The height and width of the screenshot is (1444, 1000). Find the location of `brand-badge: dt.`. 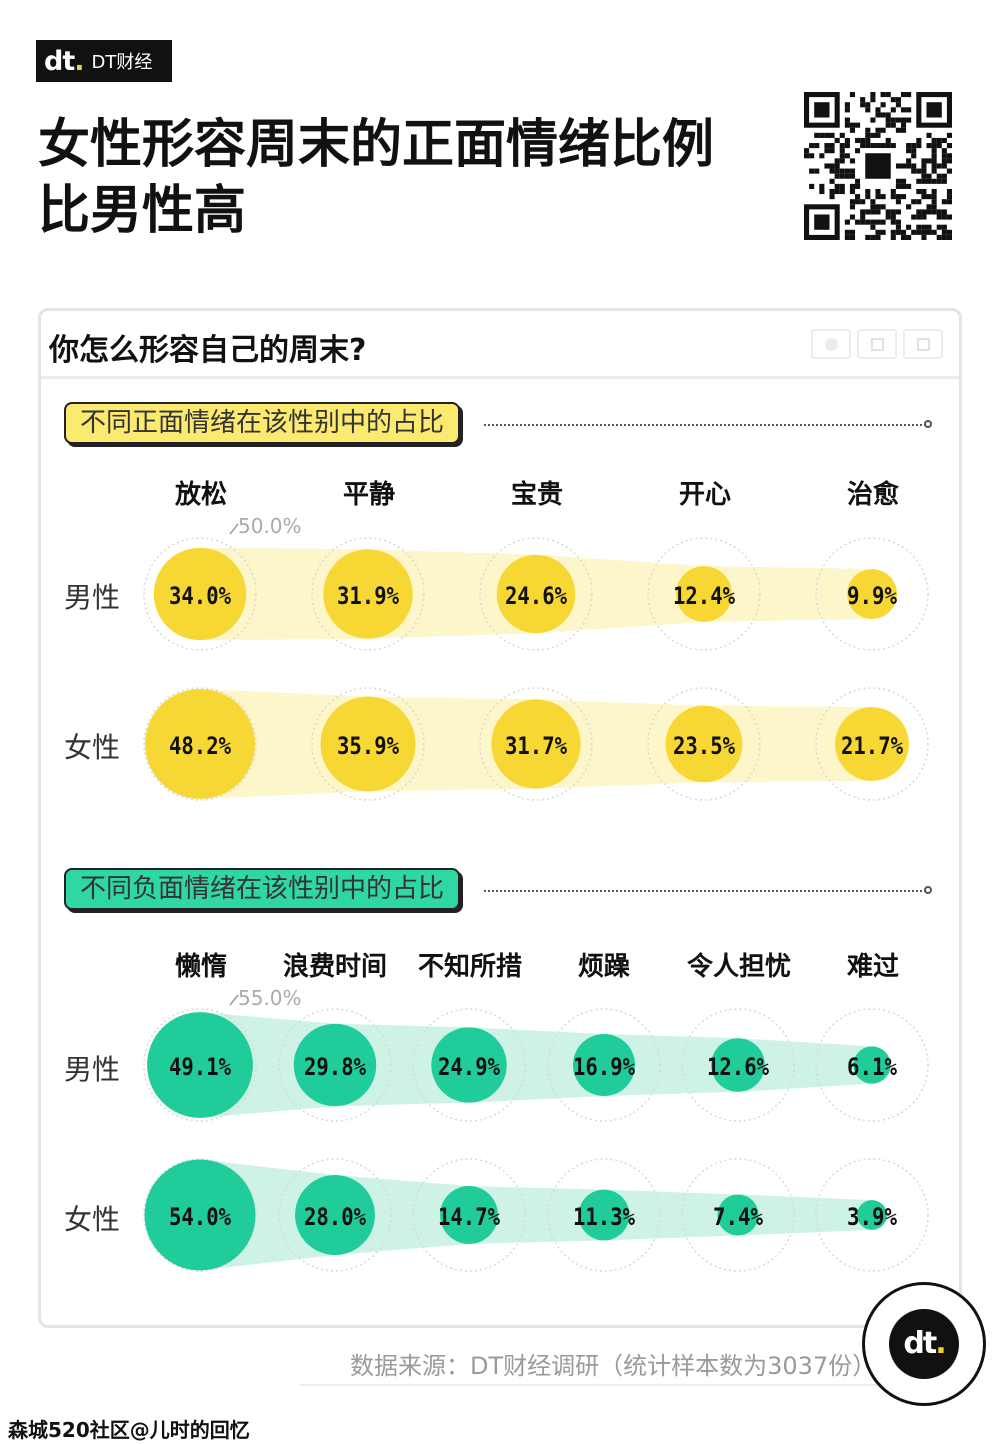

brand-badge: dt. is located at coordinates (924, 1344).